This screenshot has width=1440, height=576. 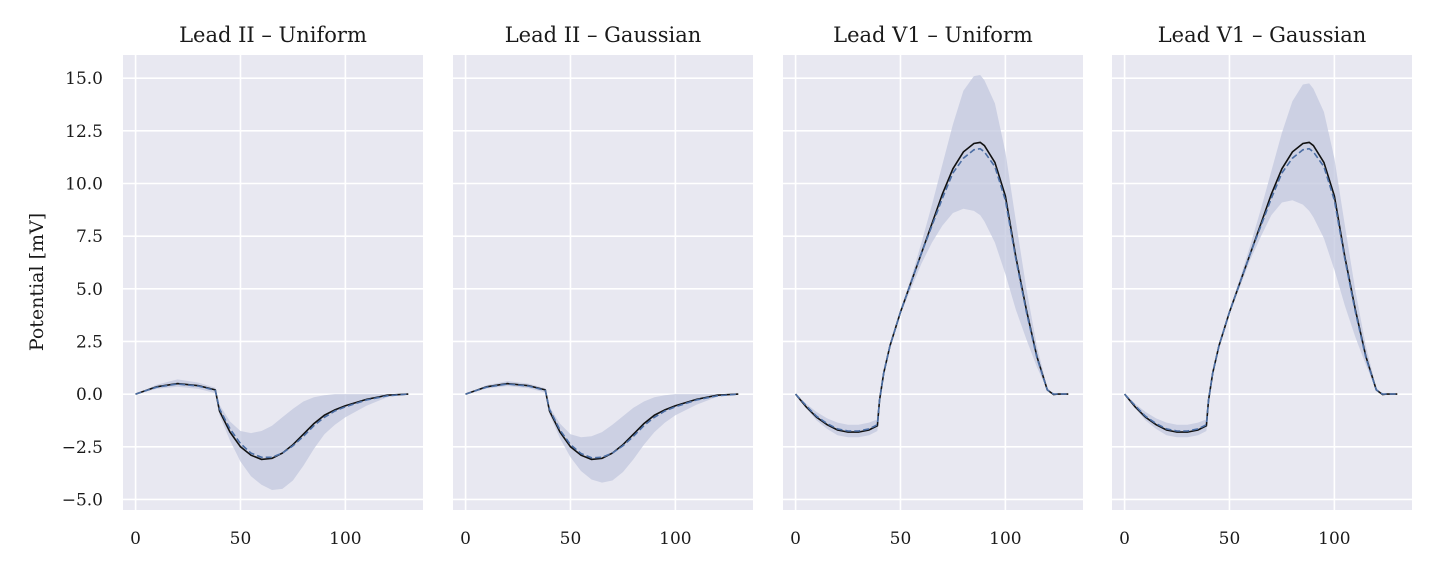 I want to click on y-tick-label: −5.0, so click(x=82, y=500).